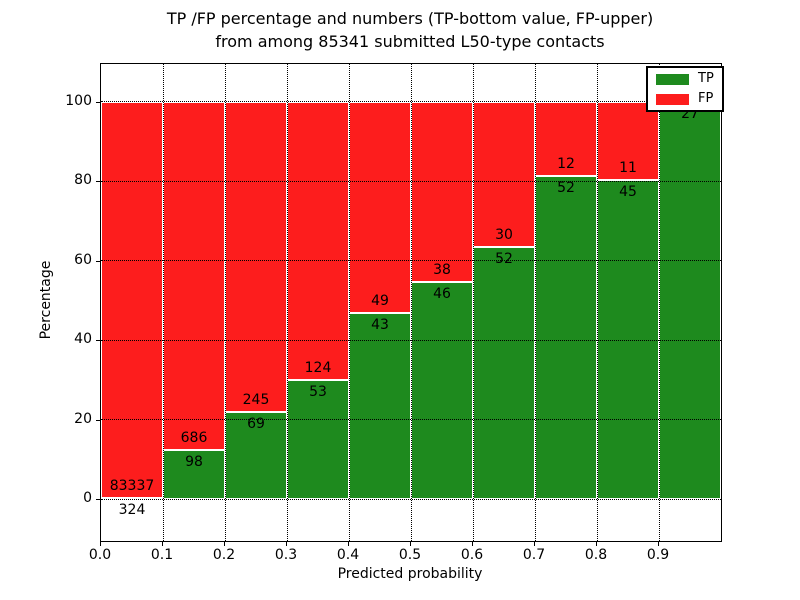 The height and width of the screenshot is (600, 800). I want to click on legend-swatch-tp-icon, so click(672, 79).